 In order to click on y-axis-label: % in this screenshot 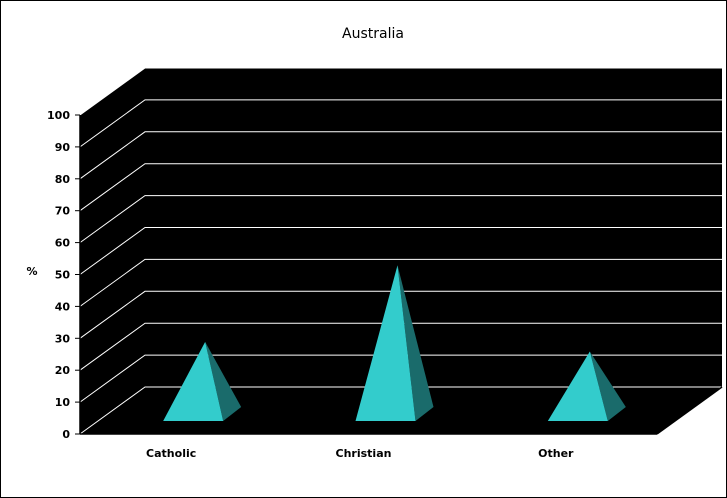, I will do `click(31, 271)`.